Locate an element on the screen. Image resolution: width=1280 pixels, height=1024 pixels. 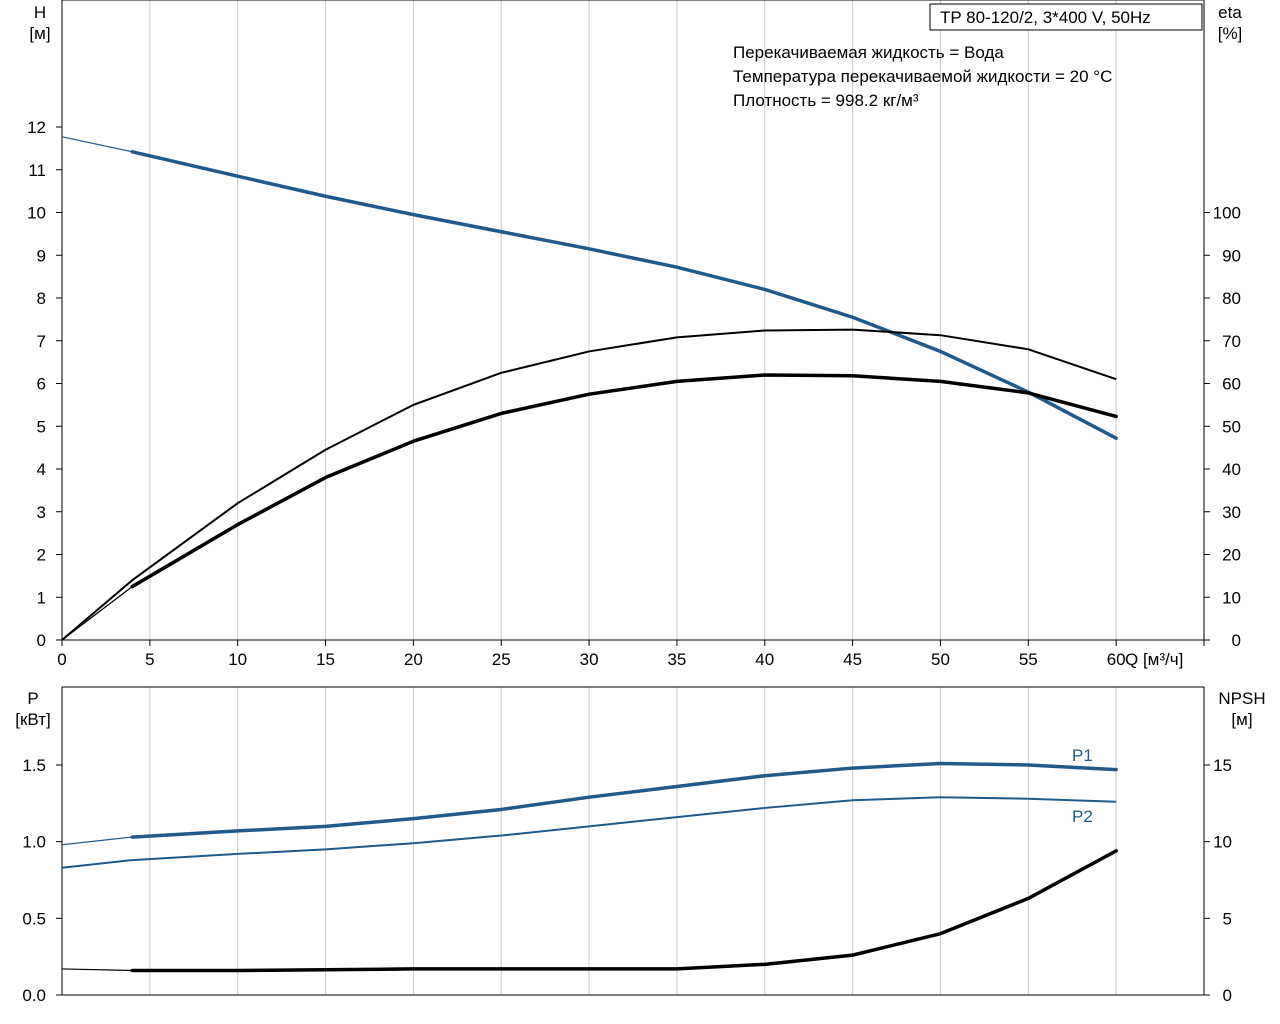
y-left-tick-label-top: 9 is located at coordinates (41, 255).